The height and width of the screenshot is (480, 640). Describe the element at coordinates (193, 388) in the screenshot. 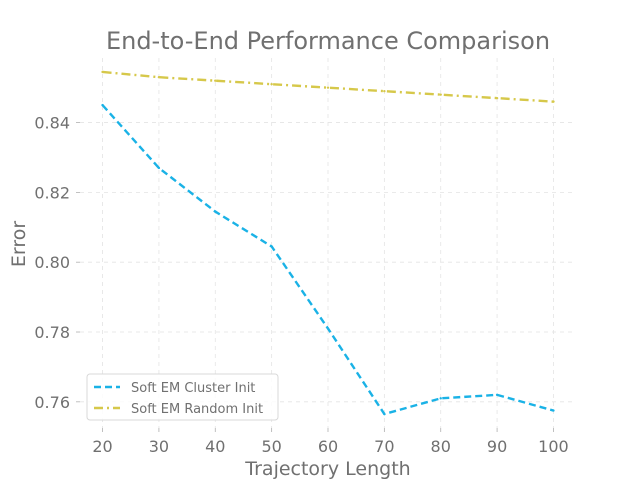

I see `legend-label-1: Soft EM Cluster Init` at that location.